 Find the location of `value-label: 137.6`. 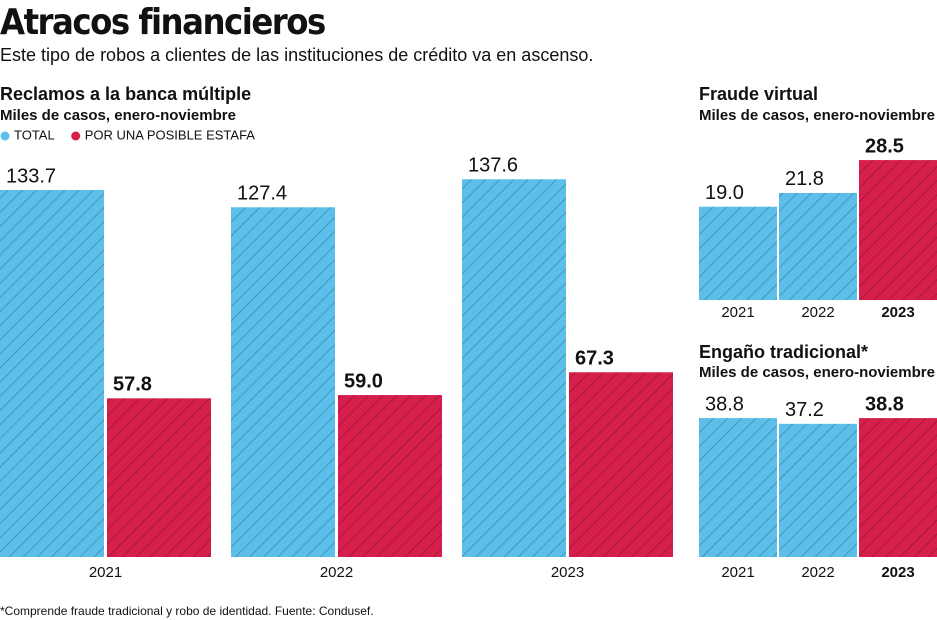

value-label: 137.6 is located at coordinates (493, 166).